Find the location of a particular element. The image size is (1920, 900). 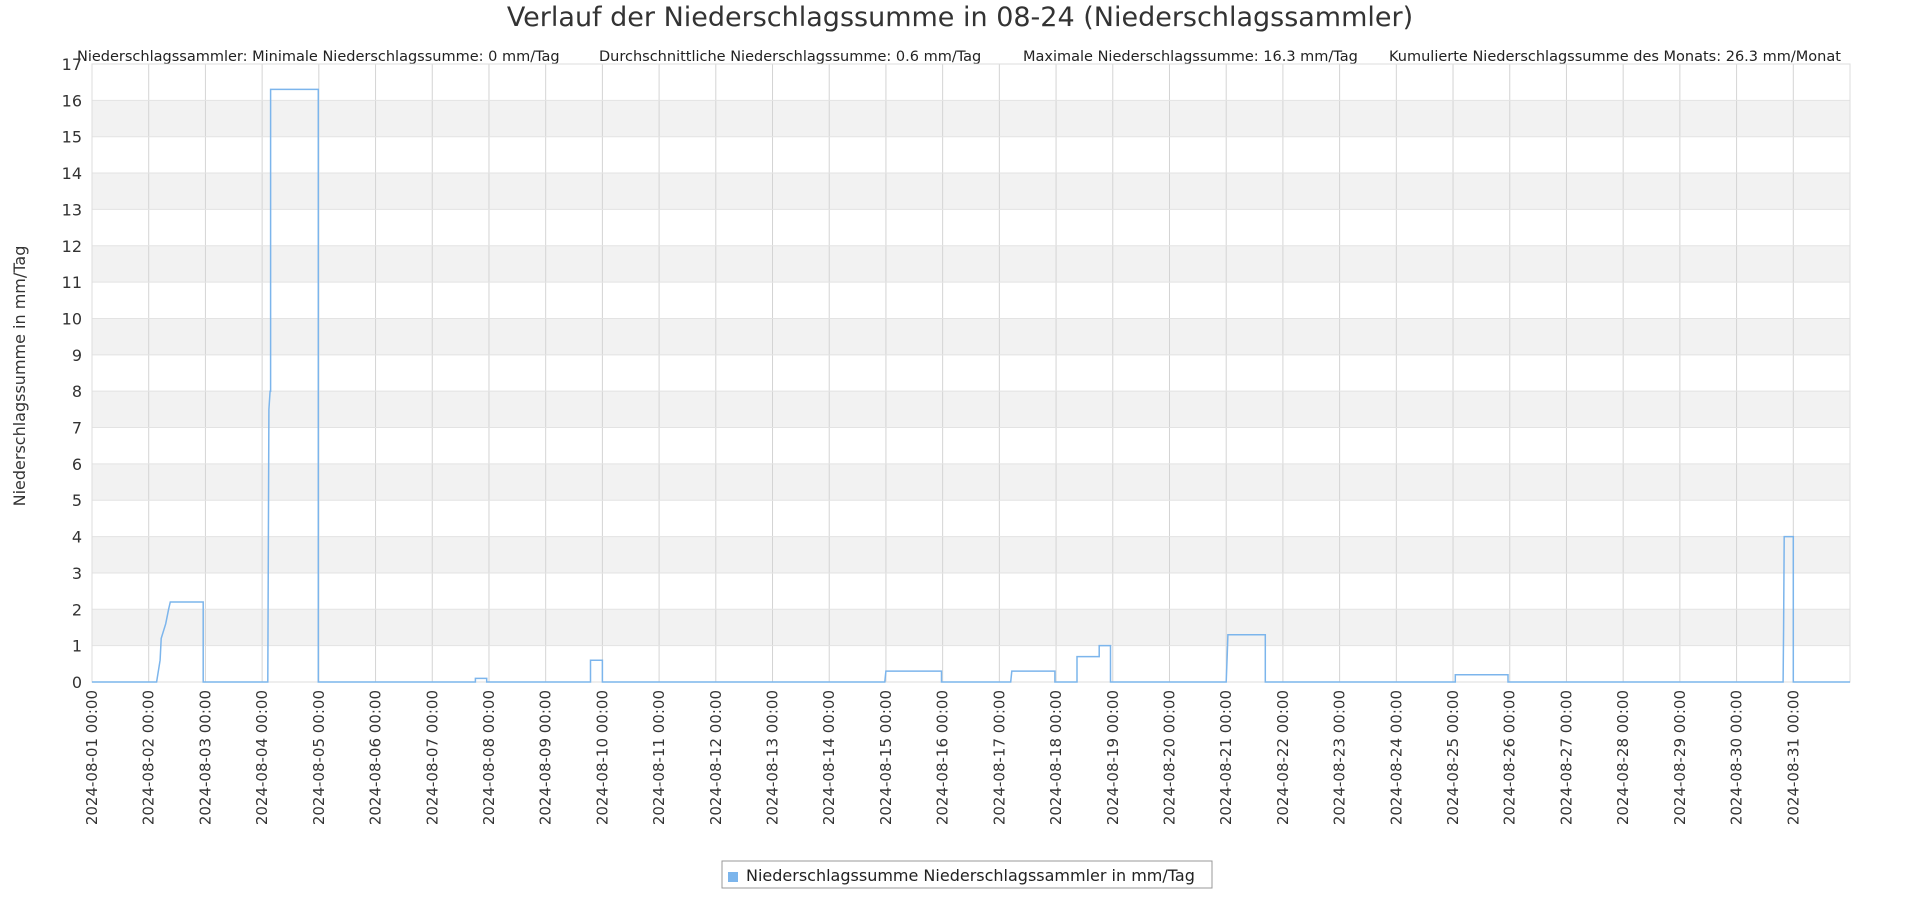

x-tick-label: 2024-08-24 00:00 is located at coordinates (1396, 757).